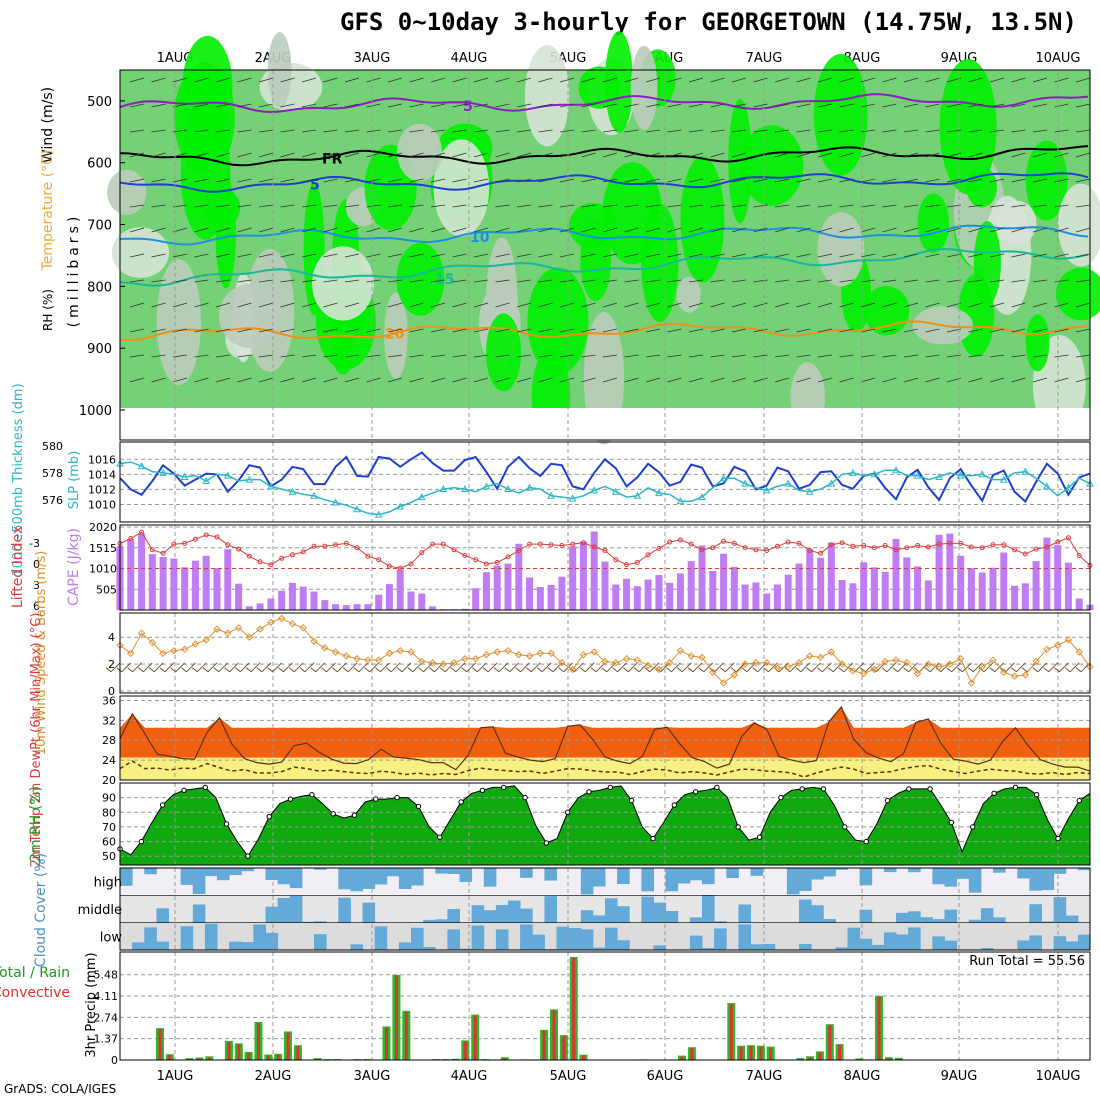  I want to click on precip-bar, so click(859, 1059).